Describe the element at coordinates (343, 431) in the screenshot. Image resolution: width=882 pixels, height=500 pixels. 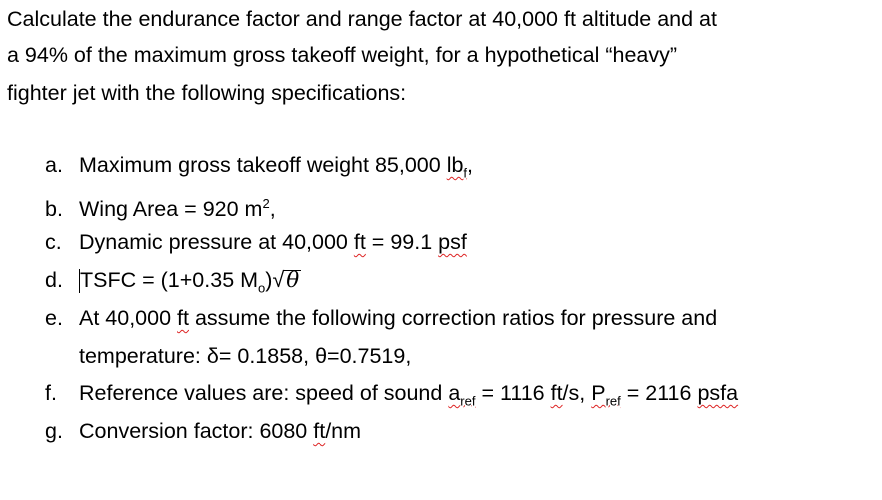
I see `item-tail: /nm` at that location.